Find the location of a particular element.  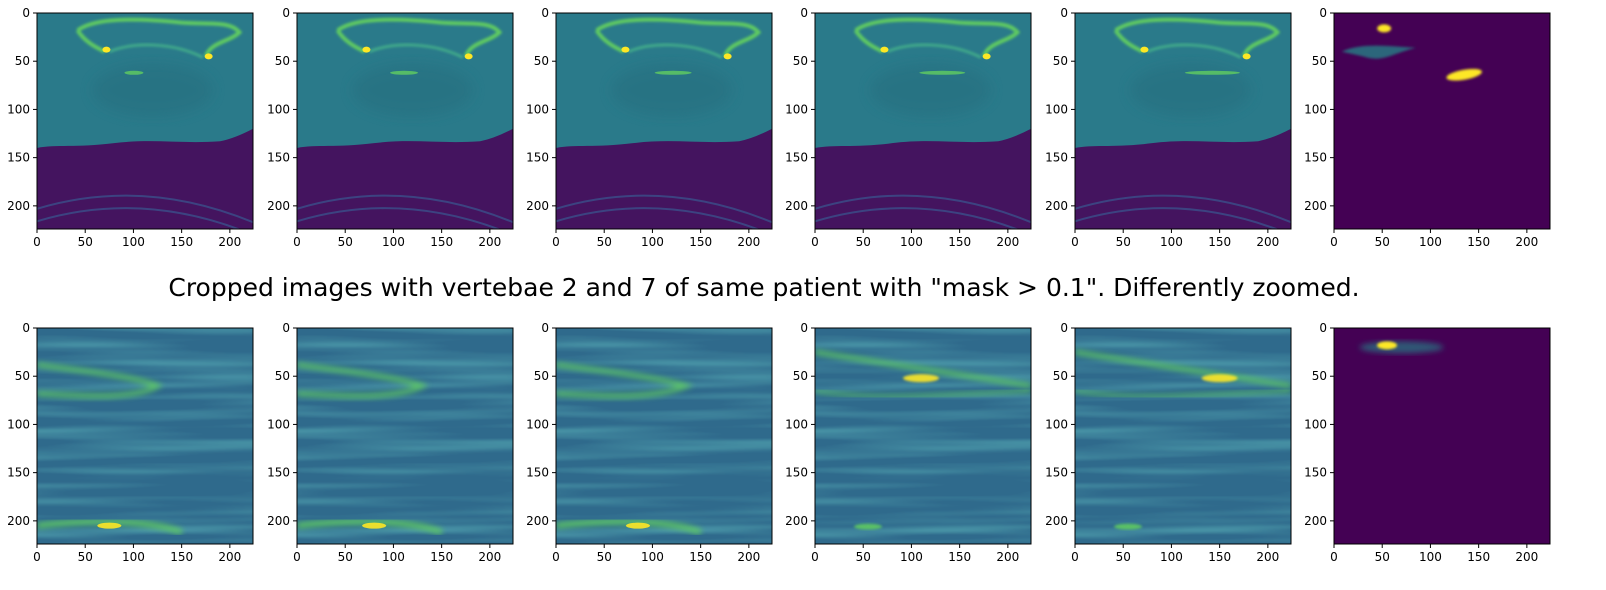

full-scan-row-panel-3: 0 50 100 150 200 0 50 100 150 200 is located at coordinates (649, 127).